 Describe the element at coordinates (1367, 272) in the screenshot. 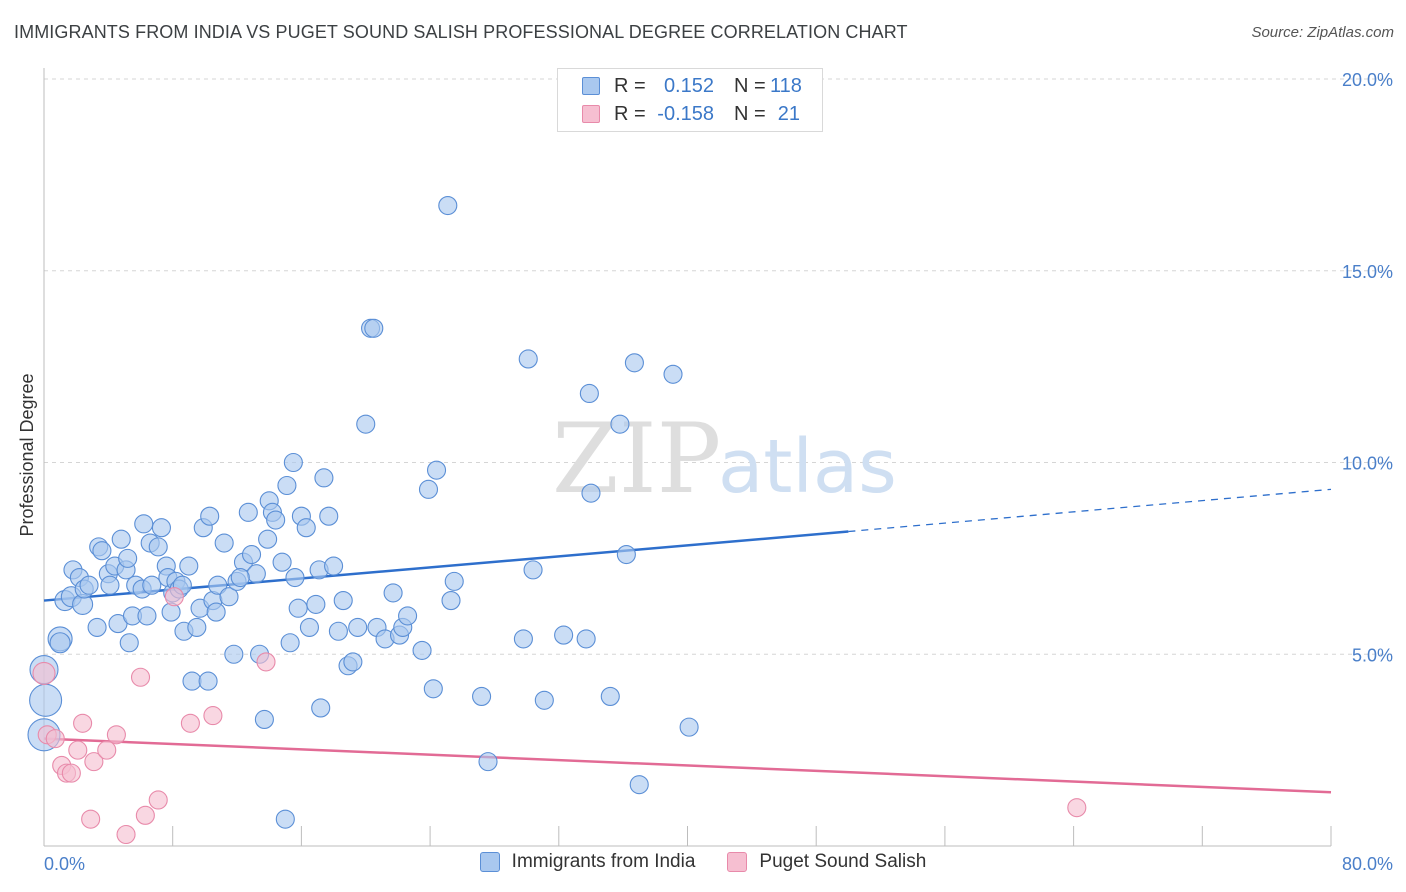

I see `y-tick-label: 15.0%` at that location.